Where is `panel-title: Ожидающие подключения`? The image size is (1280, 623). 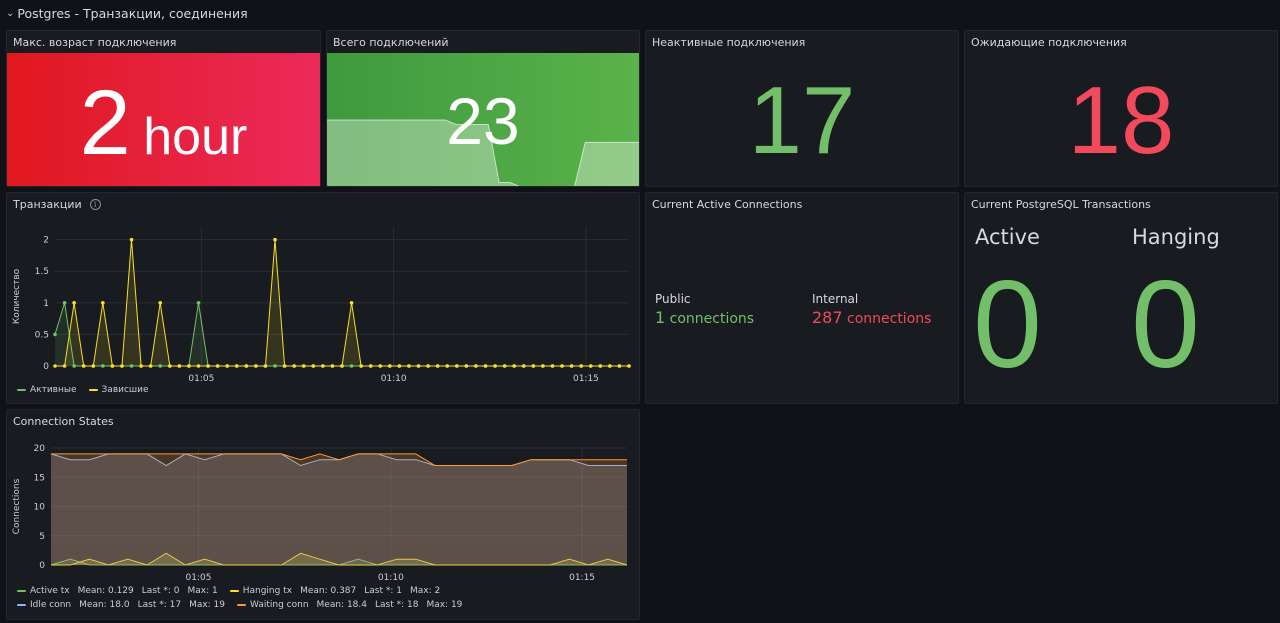
panel-title: Ожидающие подключения is located at coordinates (1049, 42).